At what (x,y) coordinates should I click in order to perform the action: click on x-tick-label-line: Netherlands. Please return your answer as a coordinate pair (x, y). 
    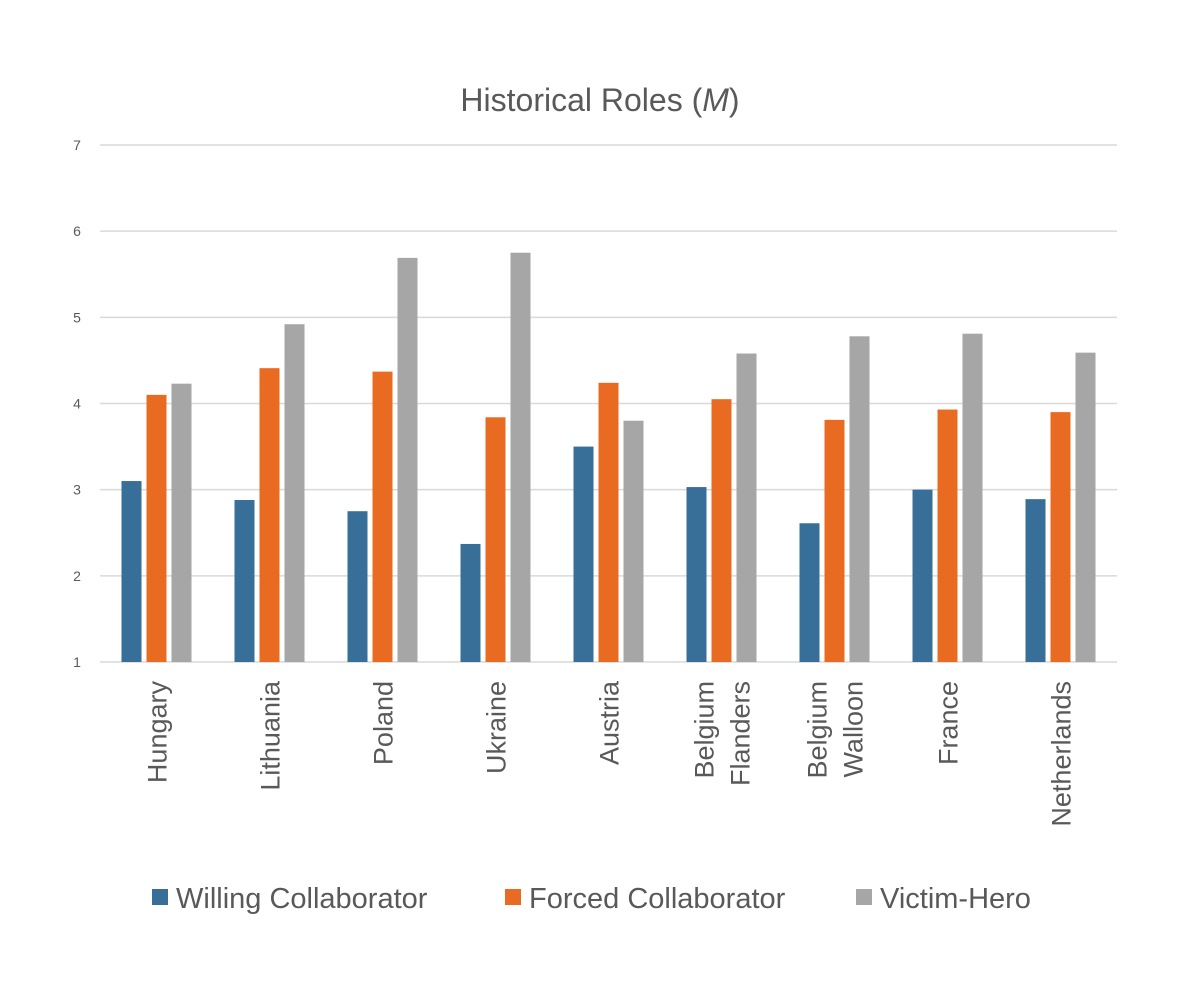
    Looking at the image, I should click on (1062, 754).